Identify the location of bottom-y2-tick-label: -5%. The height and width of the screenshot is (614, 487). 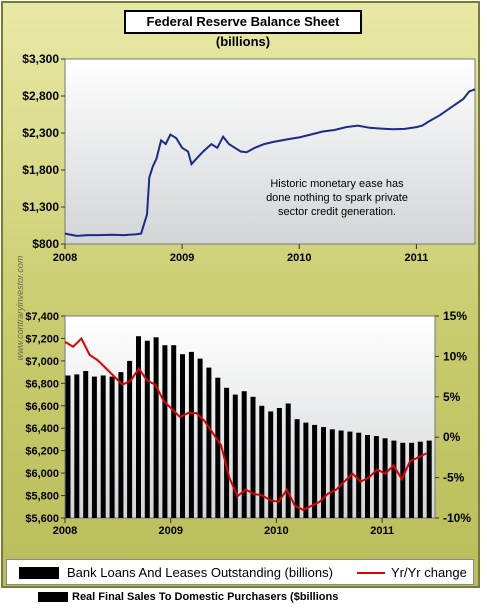
(454, 478).